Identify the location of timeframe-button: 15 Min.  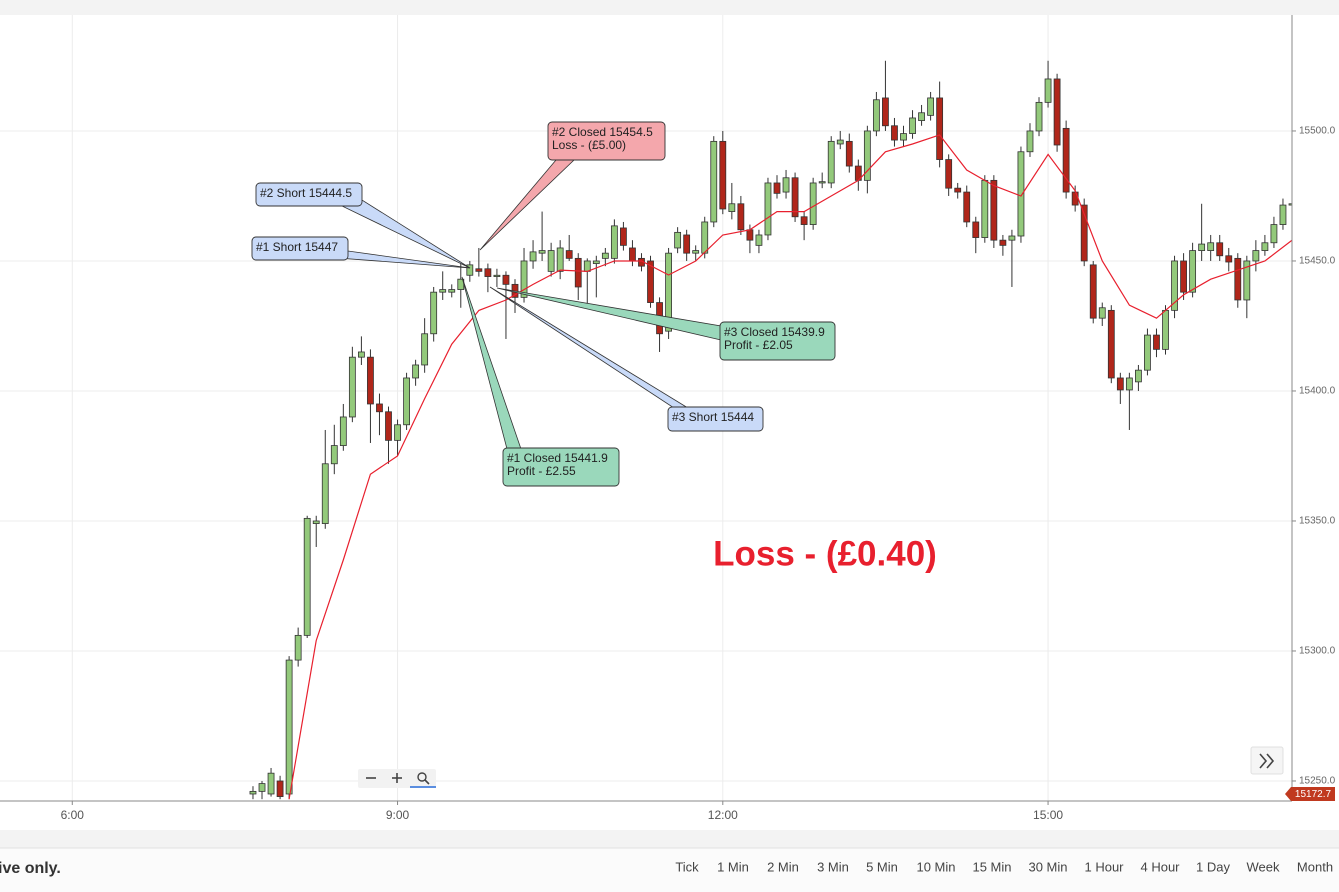
(991, 866).